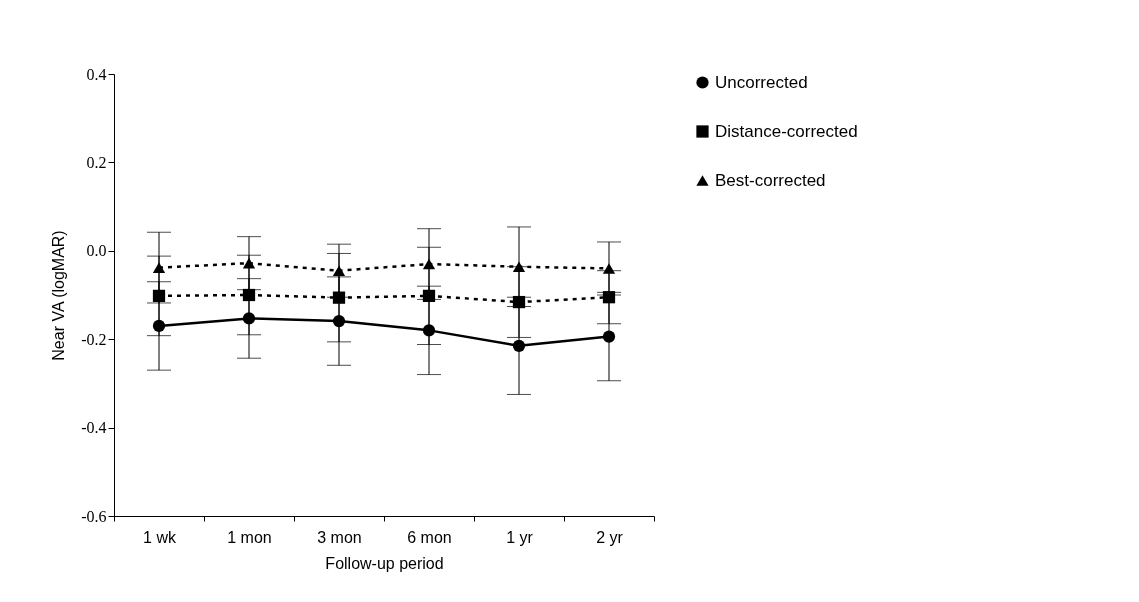 The image size is (1139, 602). What do you see at coordinates (520, 537) in the screenshot?
I see `x-tick-label: 1 yr` at bounding box center [520, 537].